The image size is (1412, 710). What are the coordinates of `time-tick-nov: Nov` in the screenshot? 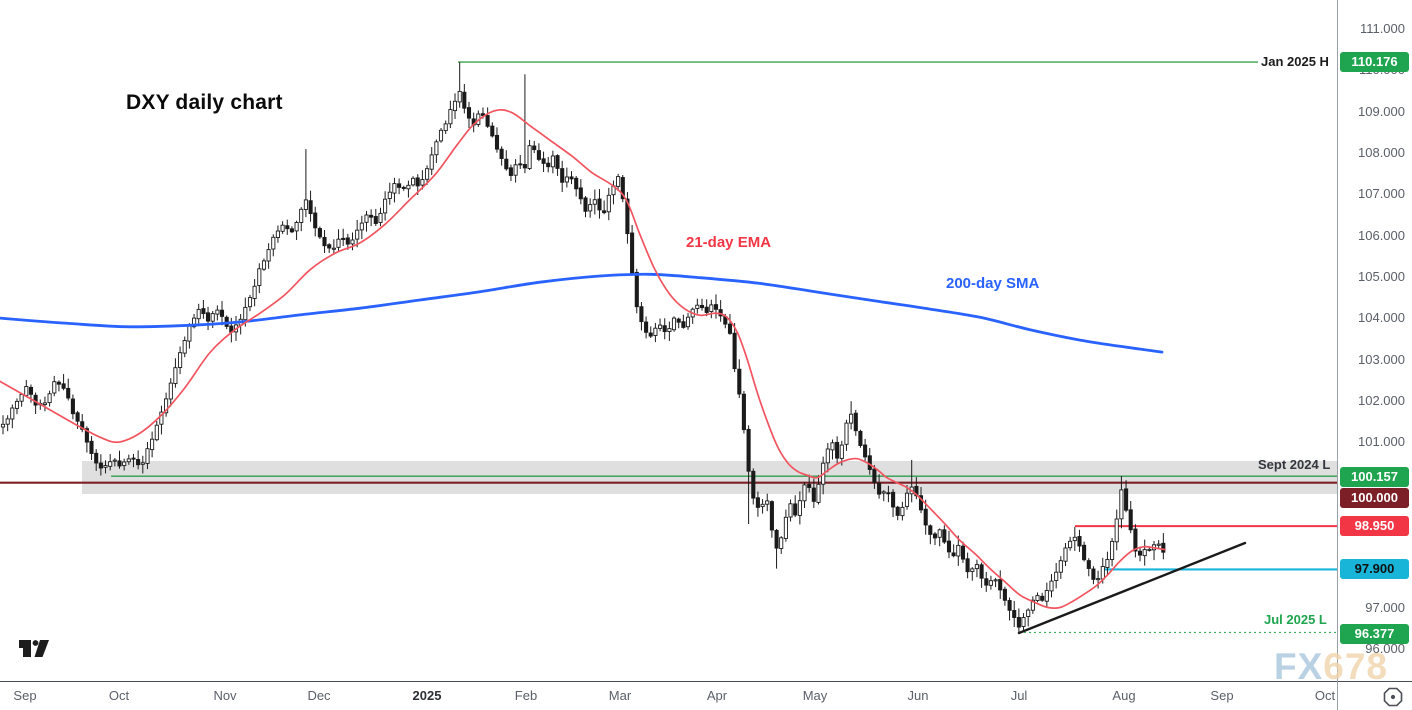 It's located at (225, 695).